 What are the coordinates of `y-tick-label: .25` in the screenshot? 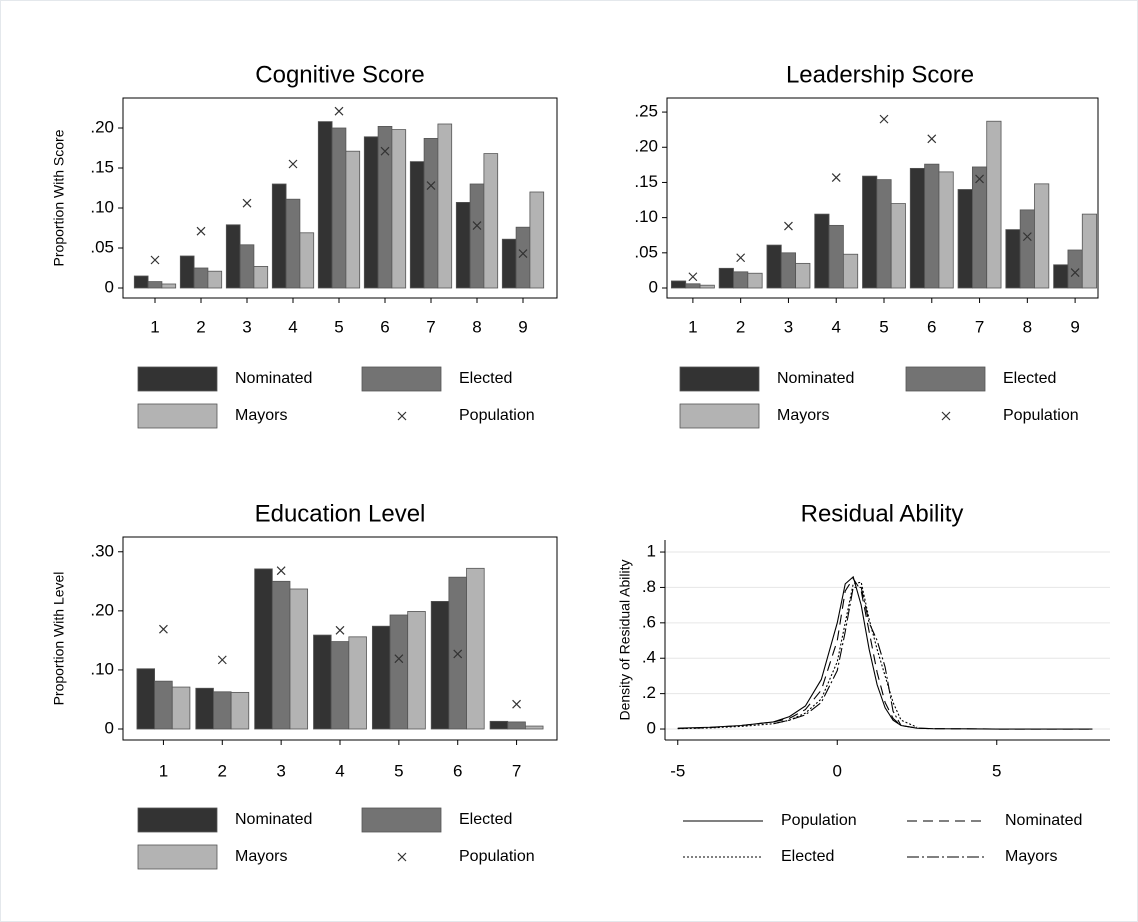 It's located at (646, 111).